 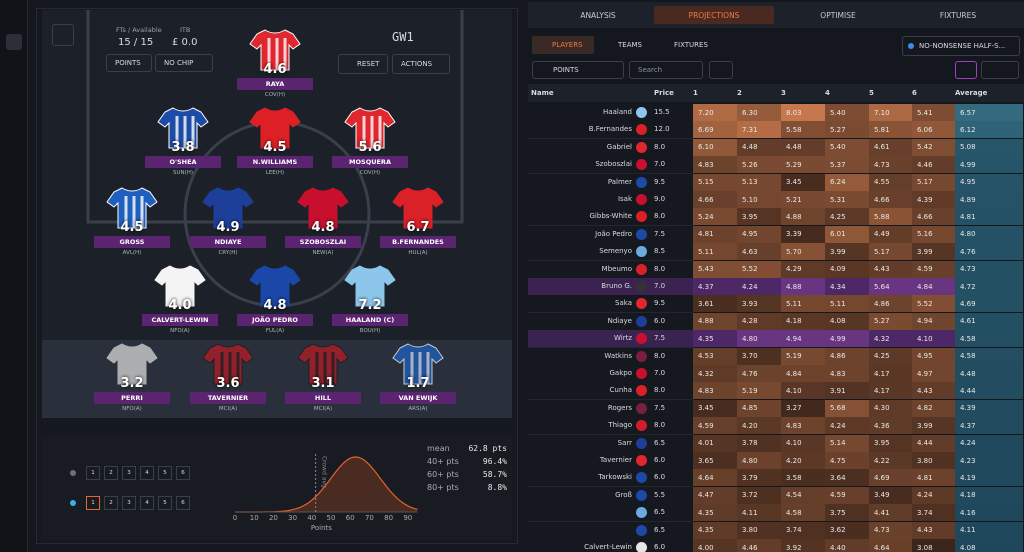 I want to click on player-name: MOSQUERA, so click(x=370, y=162).